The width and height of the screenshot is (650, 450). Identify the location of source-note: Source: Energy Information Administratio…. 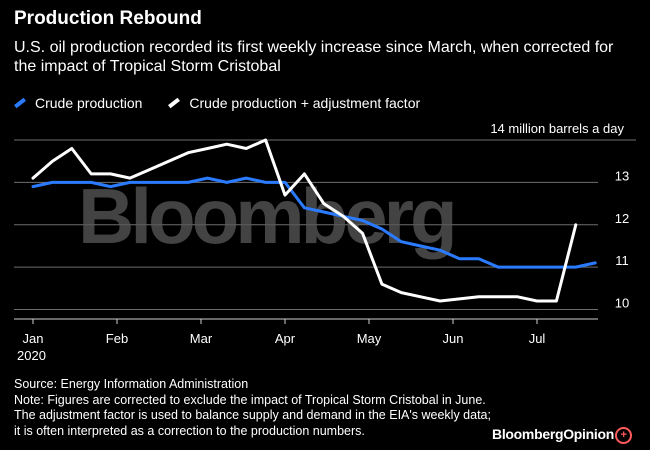
(131, 384).